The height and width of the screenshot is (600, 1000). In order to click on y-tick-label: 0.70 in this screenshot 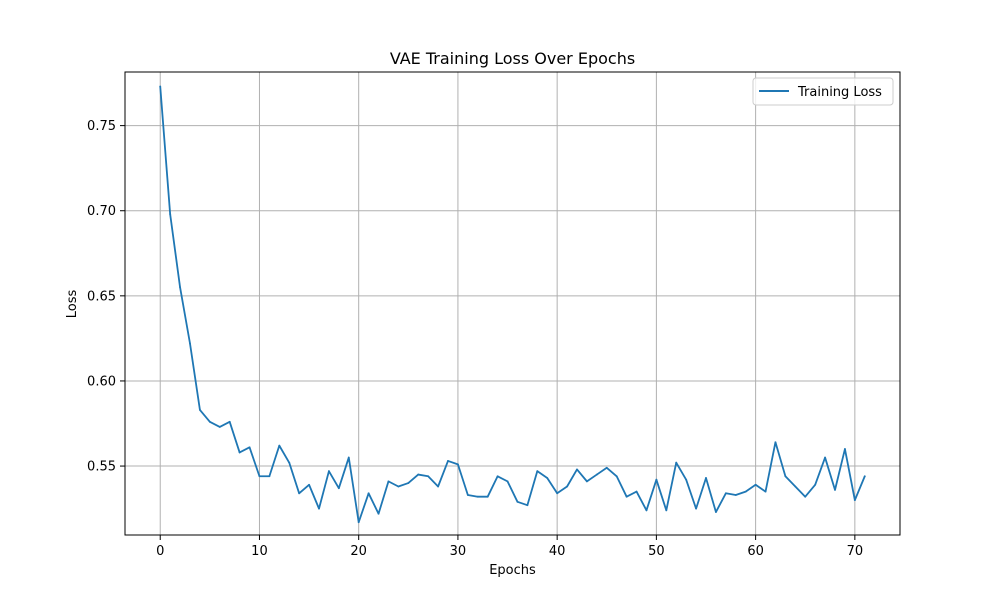, I will do `click(101, 211)`.